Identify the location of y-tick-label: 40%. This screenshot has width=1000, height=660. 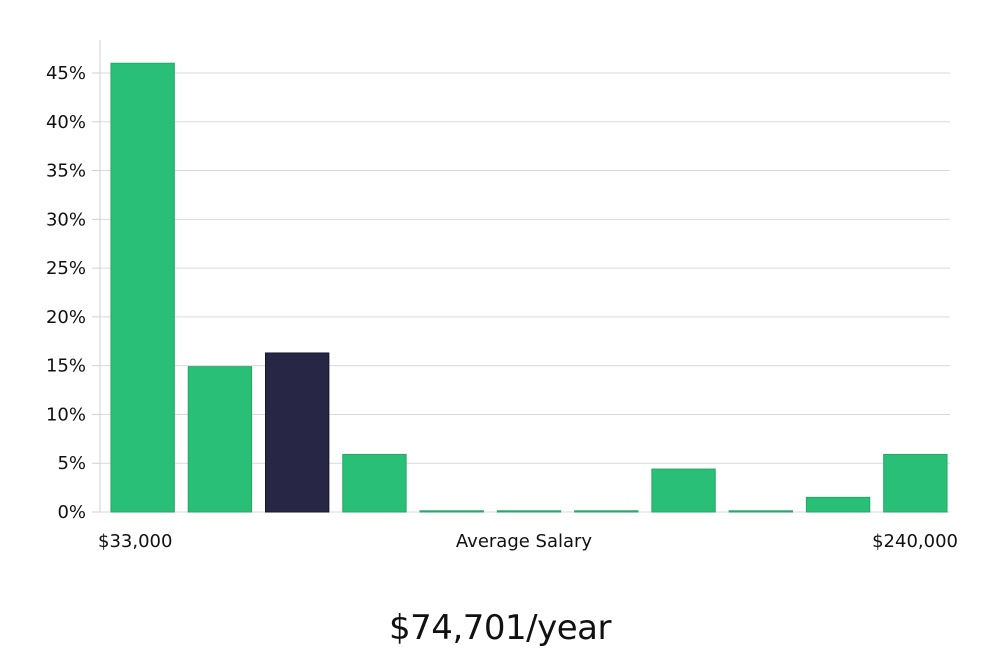
(66, 122).